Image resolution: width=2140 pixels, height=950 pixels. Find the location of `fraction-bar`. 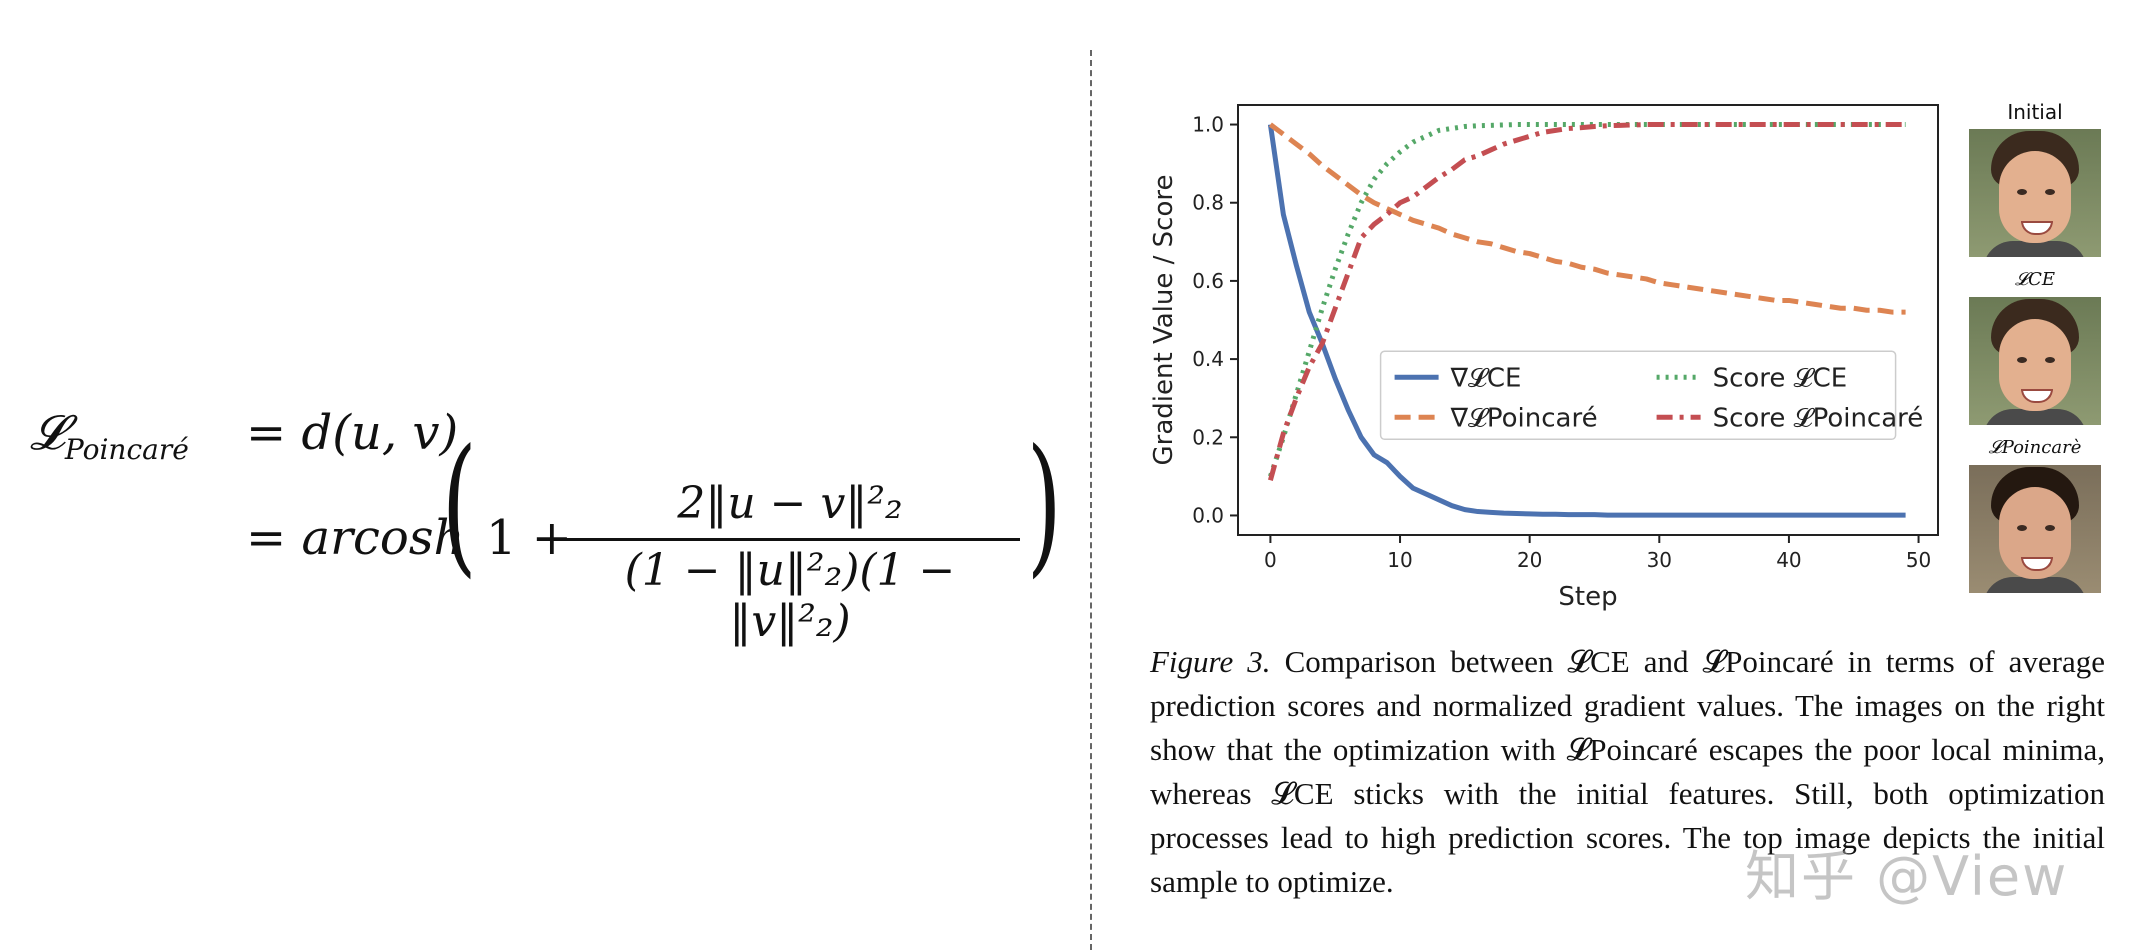

fraction-bar is located at coordinates (790, 539).